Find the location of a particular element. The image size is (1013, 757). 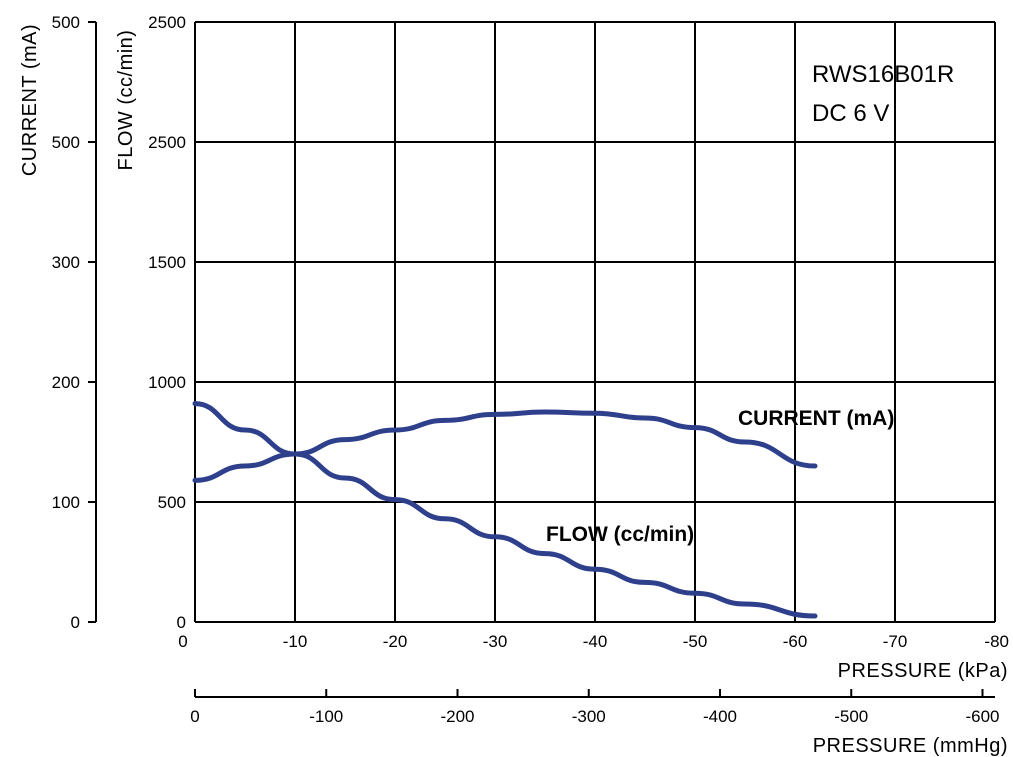

x-mmhg-tick-label: -100 is located at coordinates (326, 716).